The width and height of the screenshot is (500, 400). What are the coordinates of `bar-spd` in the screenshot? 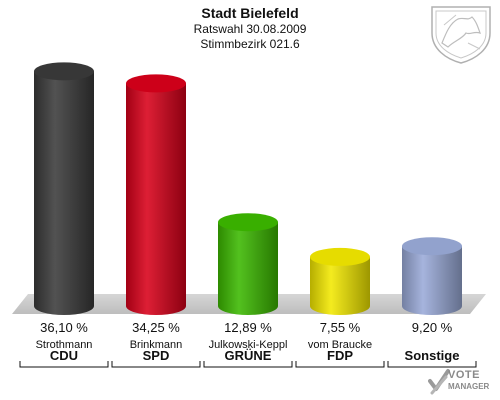 It's located at (156, 194).